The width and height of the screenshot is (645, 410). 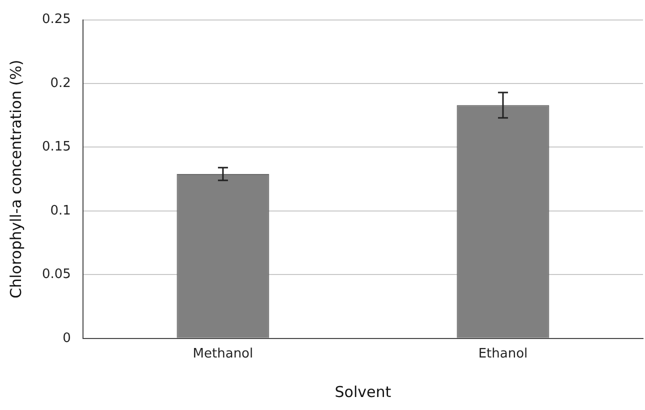 What do you see at coordinates (60, 83) in the screenshot?
I see `y-tick-label: 0.2` at bounding box center [60, 83].